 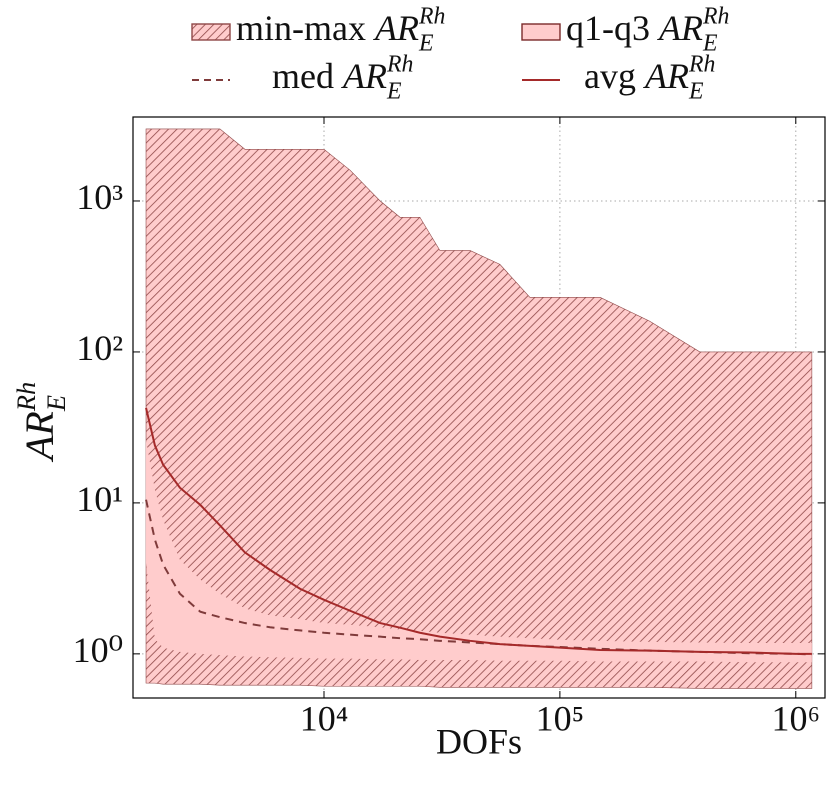 I want to click on legend-label: med, so click(x=303, y=76).